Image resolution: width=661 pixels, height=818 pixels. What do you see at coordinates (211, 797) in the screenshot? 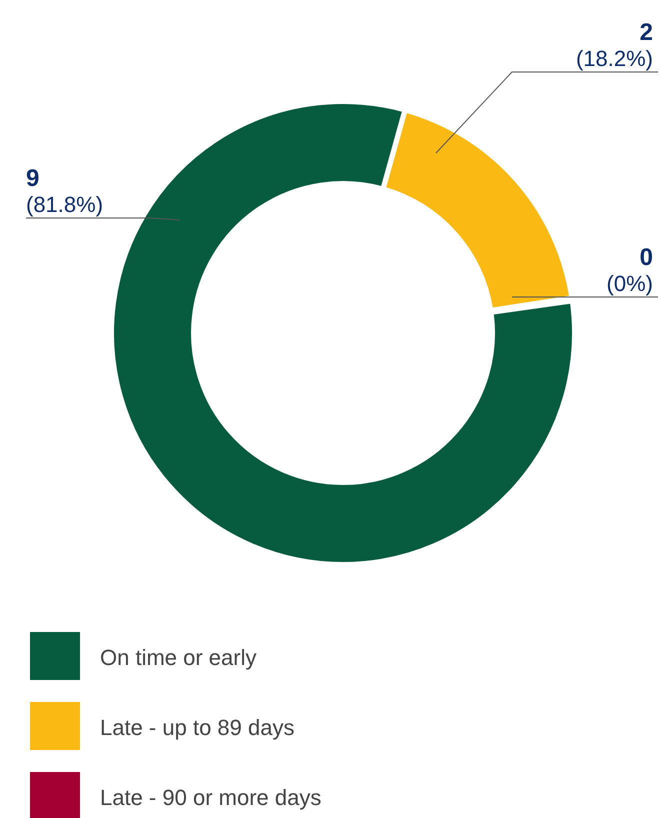
I see `legend-label: Late - 90 or more days` at bounding box center [211, 797].